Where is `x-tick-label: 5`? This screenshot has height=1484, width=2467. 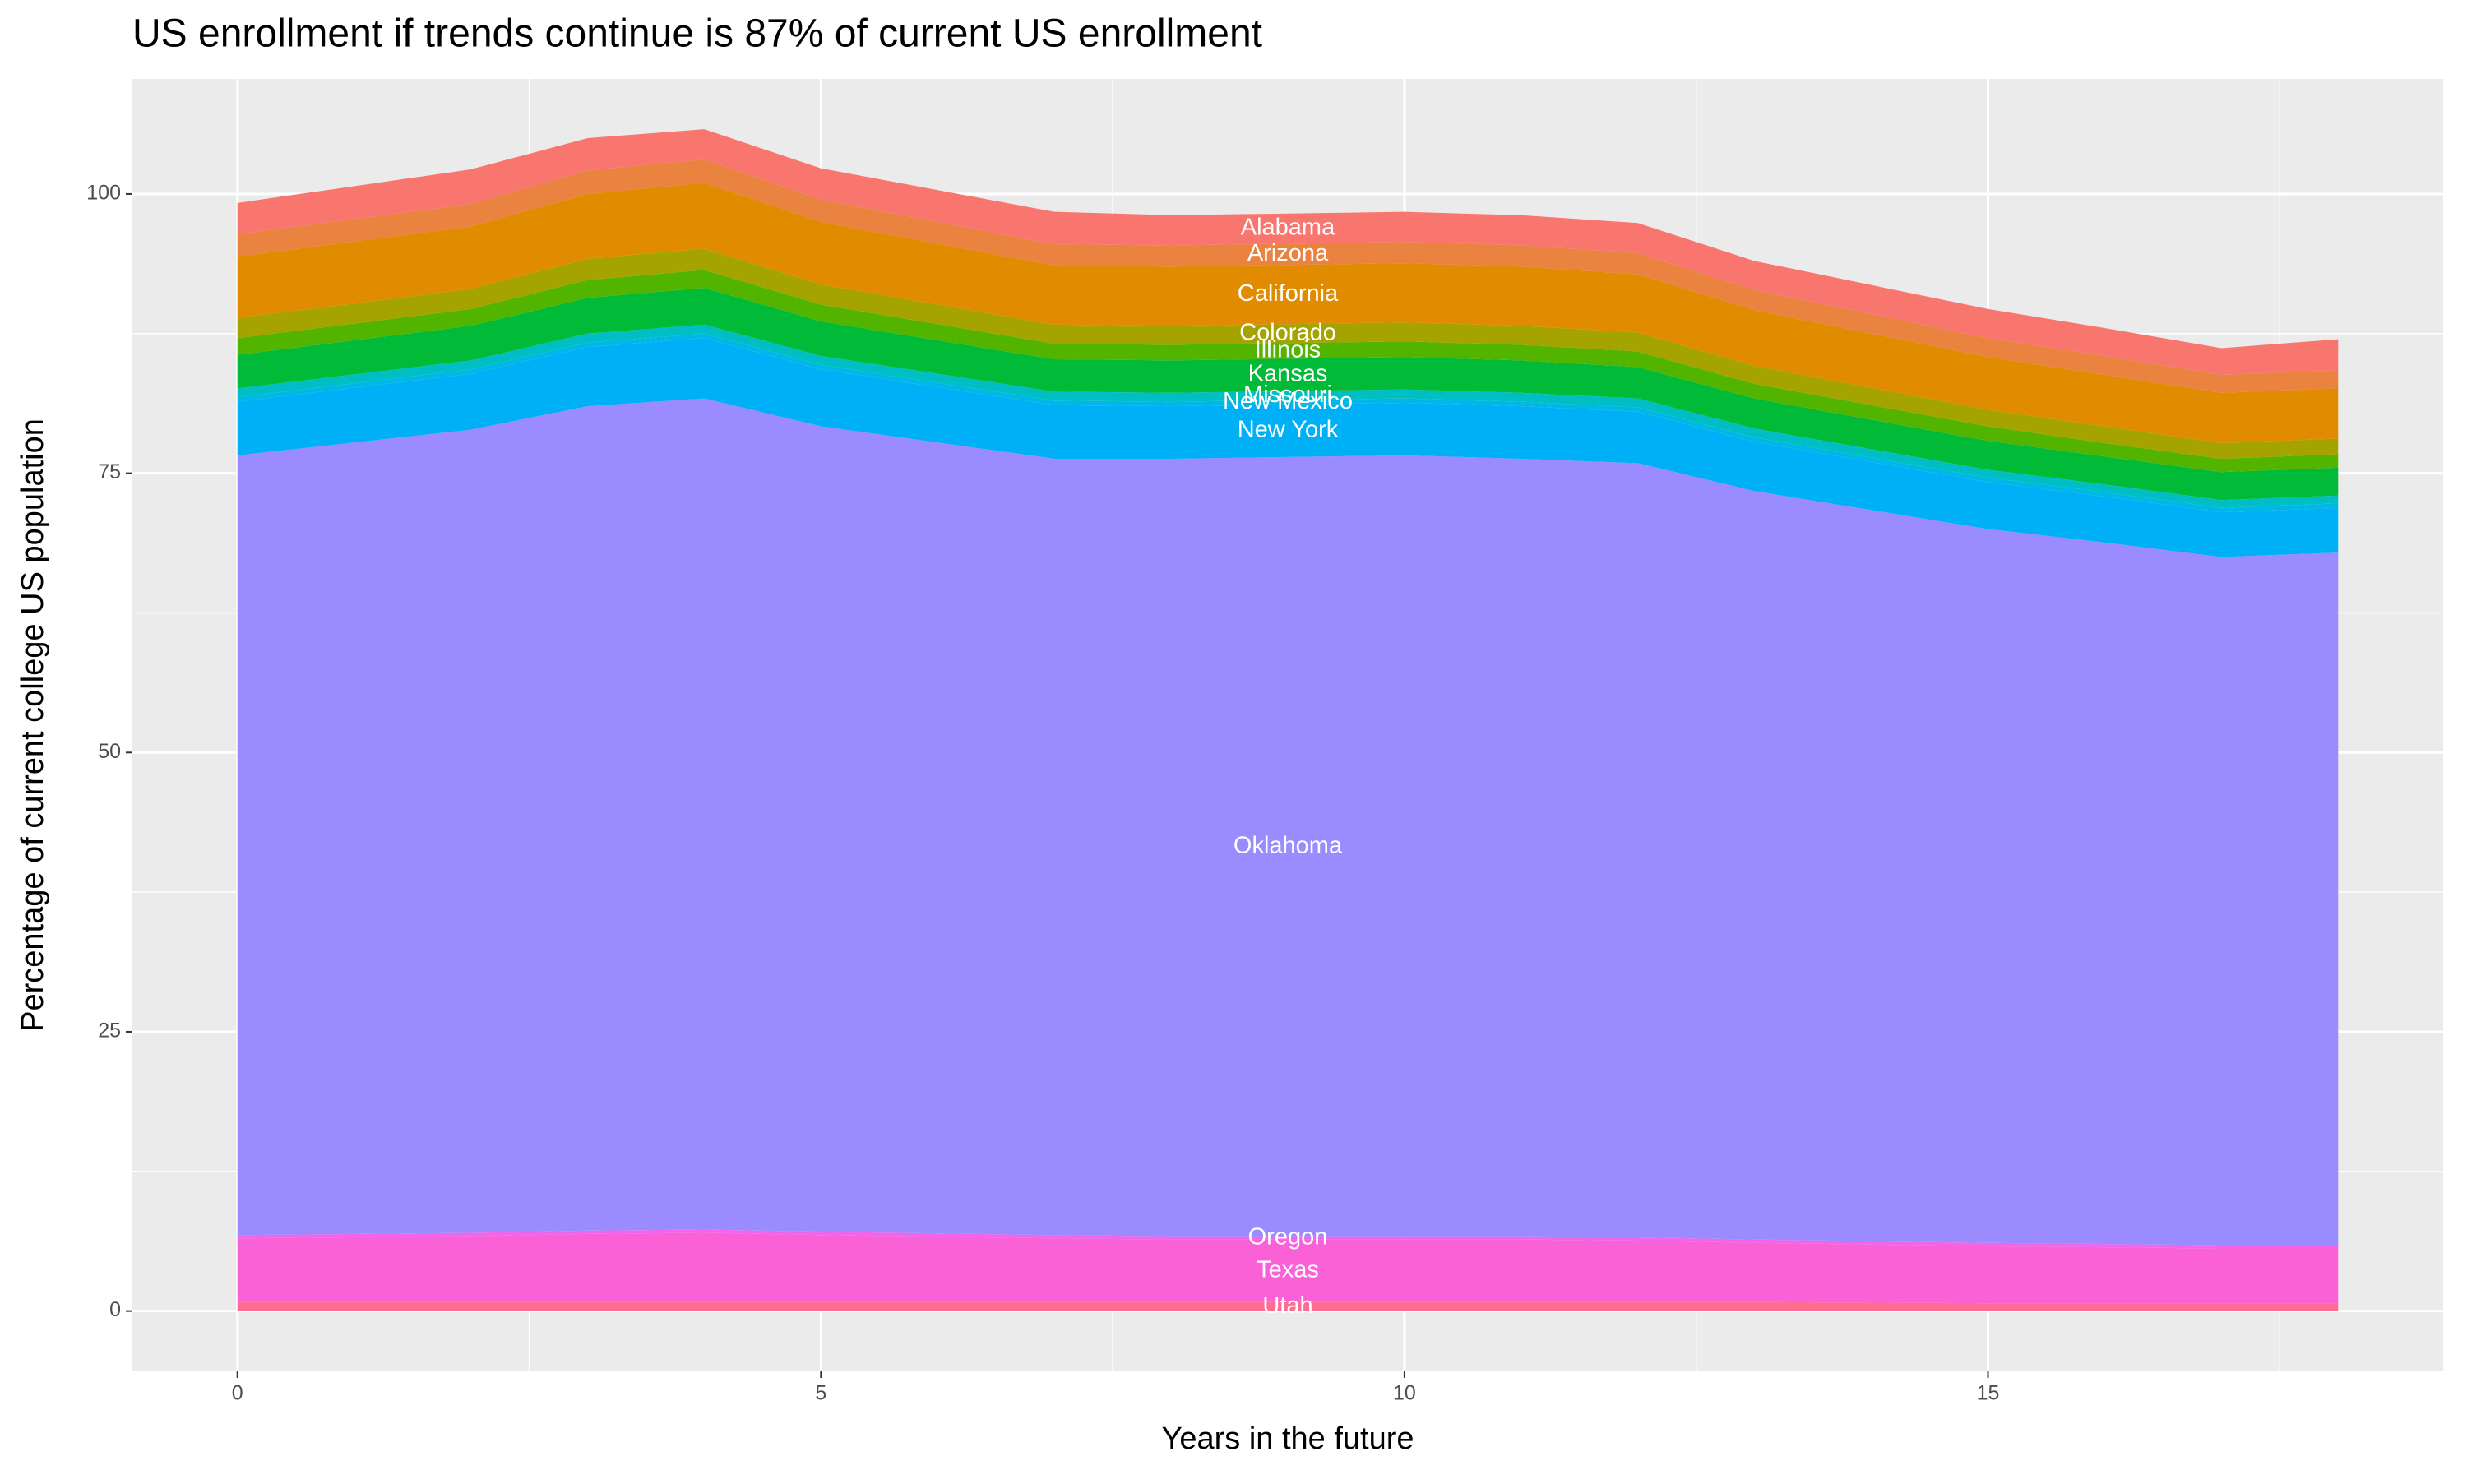
x-tick-label: 5 is located at coordinates (820, 1393).